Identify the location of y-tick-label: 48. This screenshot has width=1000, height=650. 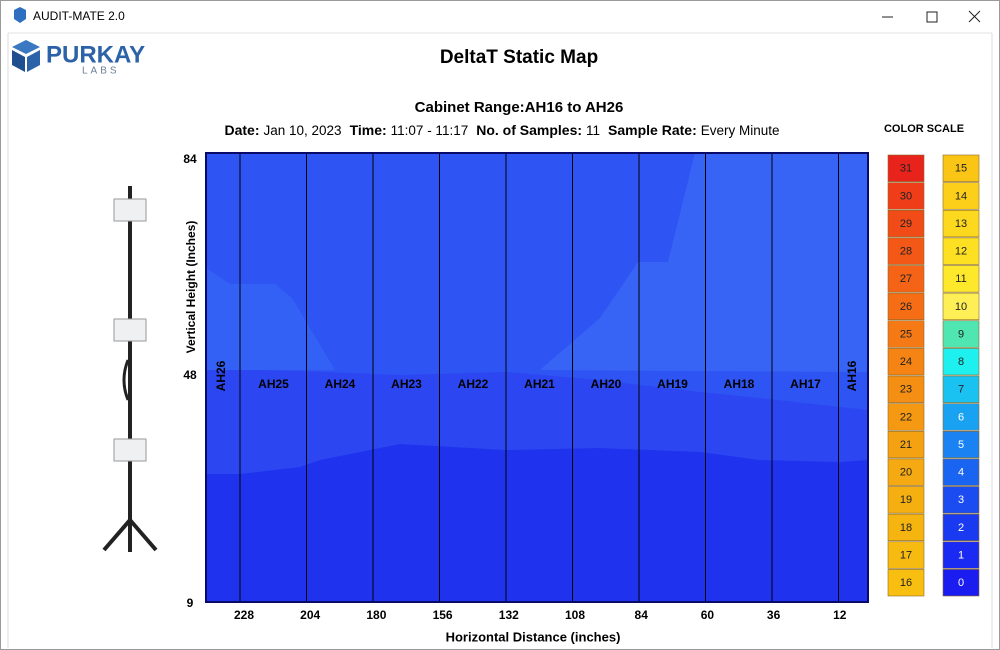
(190, 375).